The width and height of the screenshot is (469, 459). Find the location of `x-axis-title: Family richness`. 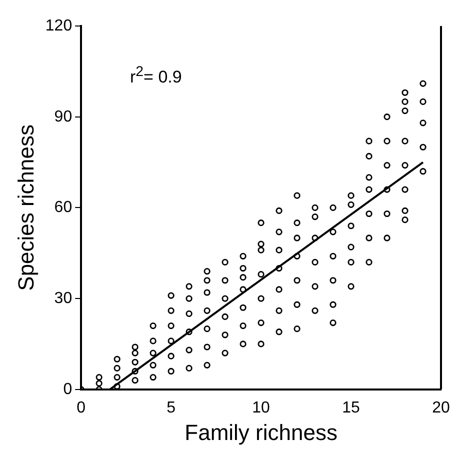

x-axis-title: Family richness is located at coordinates (261, 432).